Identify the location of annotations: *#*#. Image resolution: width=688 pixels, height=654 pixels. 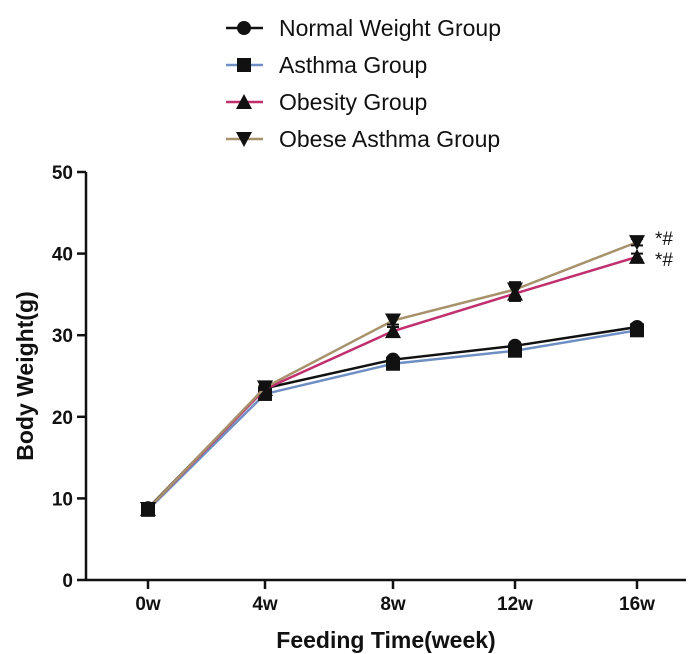
(664, 250).